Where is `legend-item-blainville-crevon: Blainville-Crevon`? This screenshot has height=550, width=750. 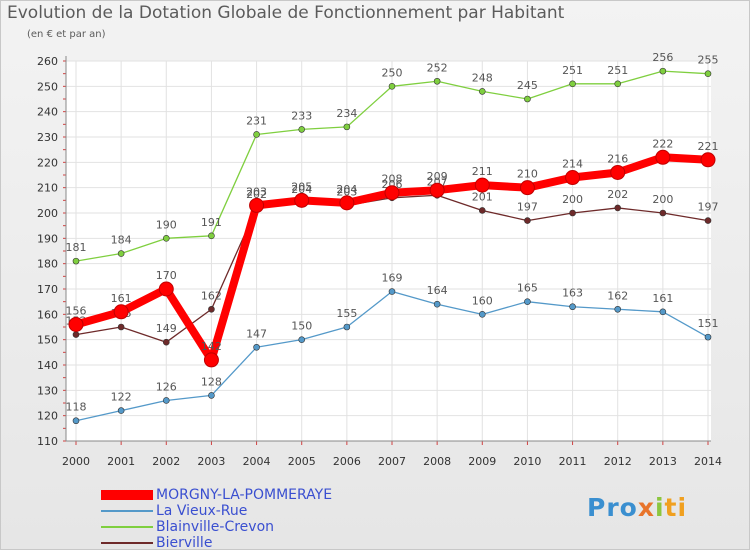 legend-item-blainville-crevon: Blainville-Crevon is located at coordinates (216, 527).